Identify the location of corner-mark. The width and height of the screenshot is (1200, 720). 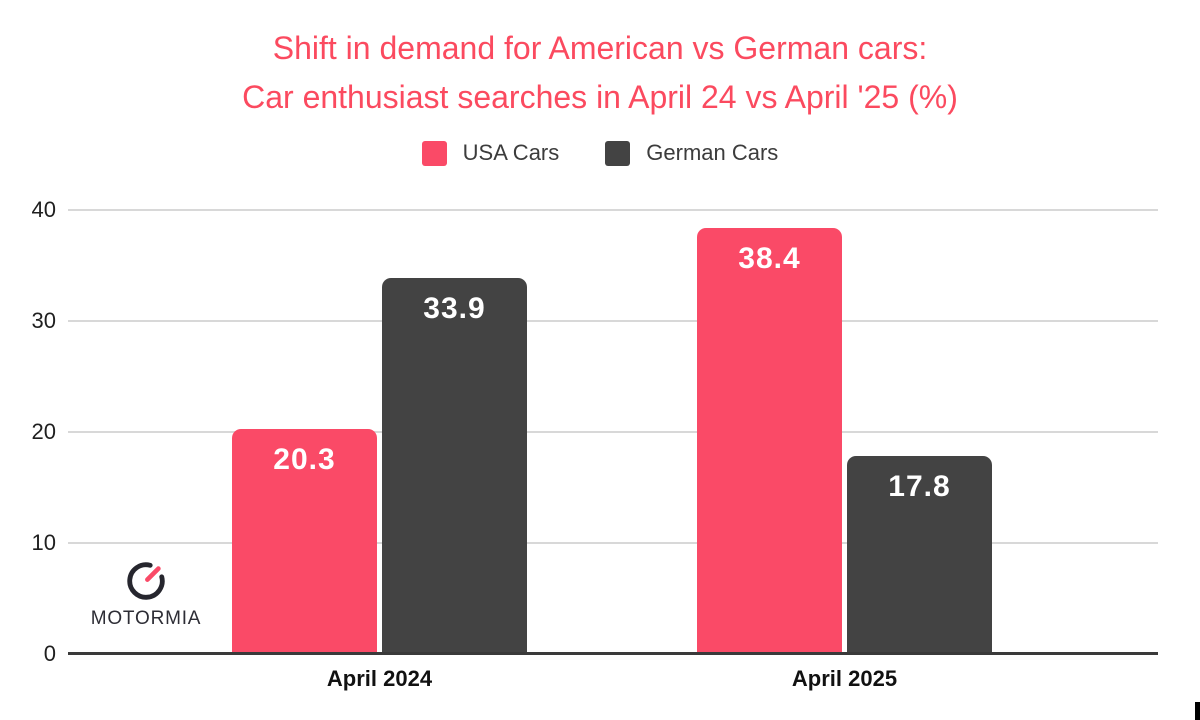
(1197, 711).